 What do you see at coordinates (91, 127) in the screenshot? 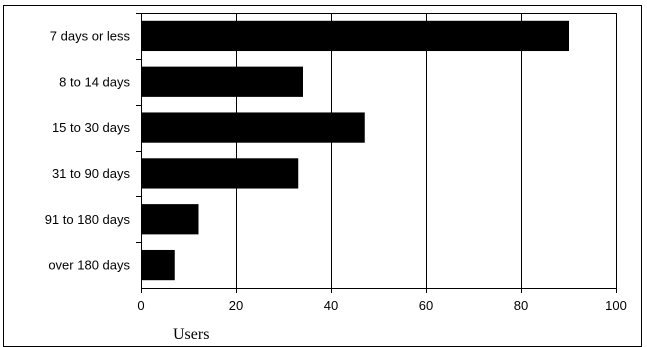
I see `y-category-label-3: 15 to 30 days` at bounding box center [91, 127].